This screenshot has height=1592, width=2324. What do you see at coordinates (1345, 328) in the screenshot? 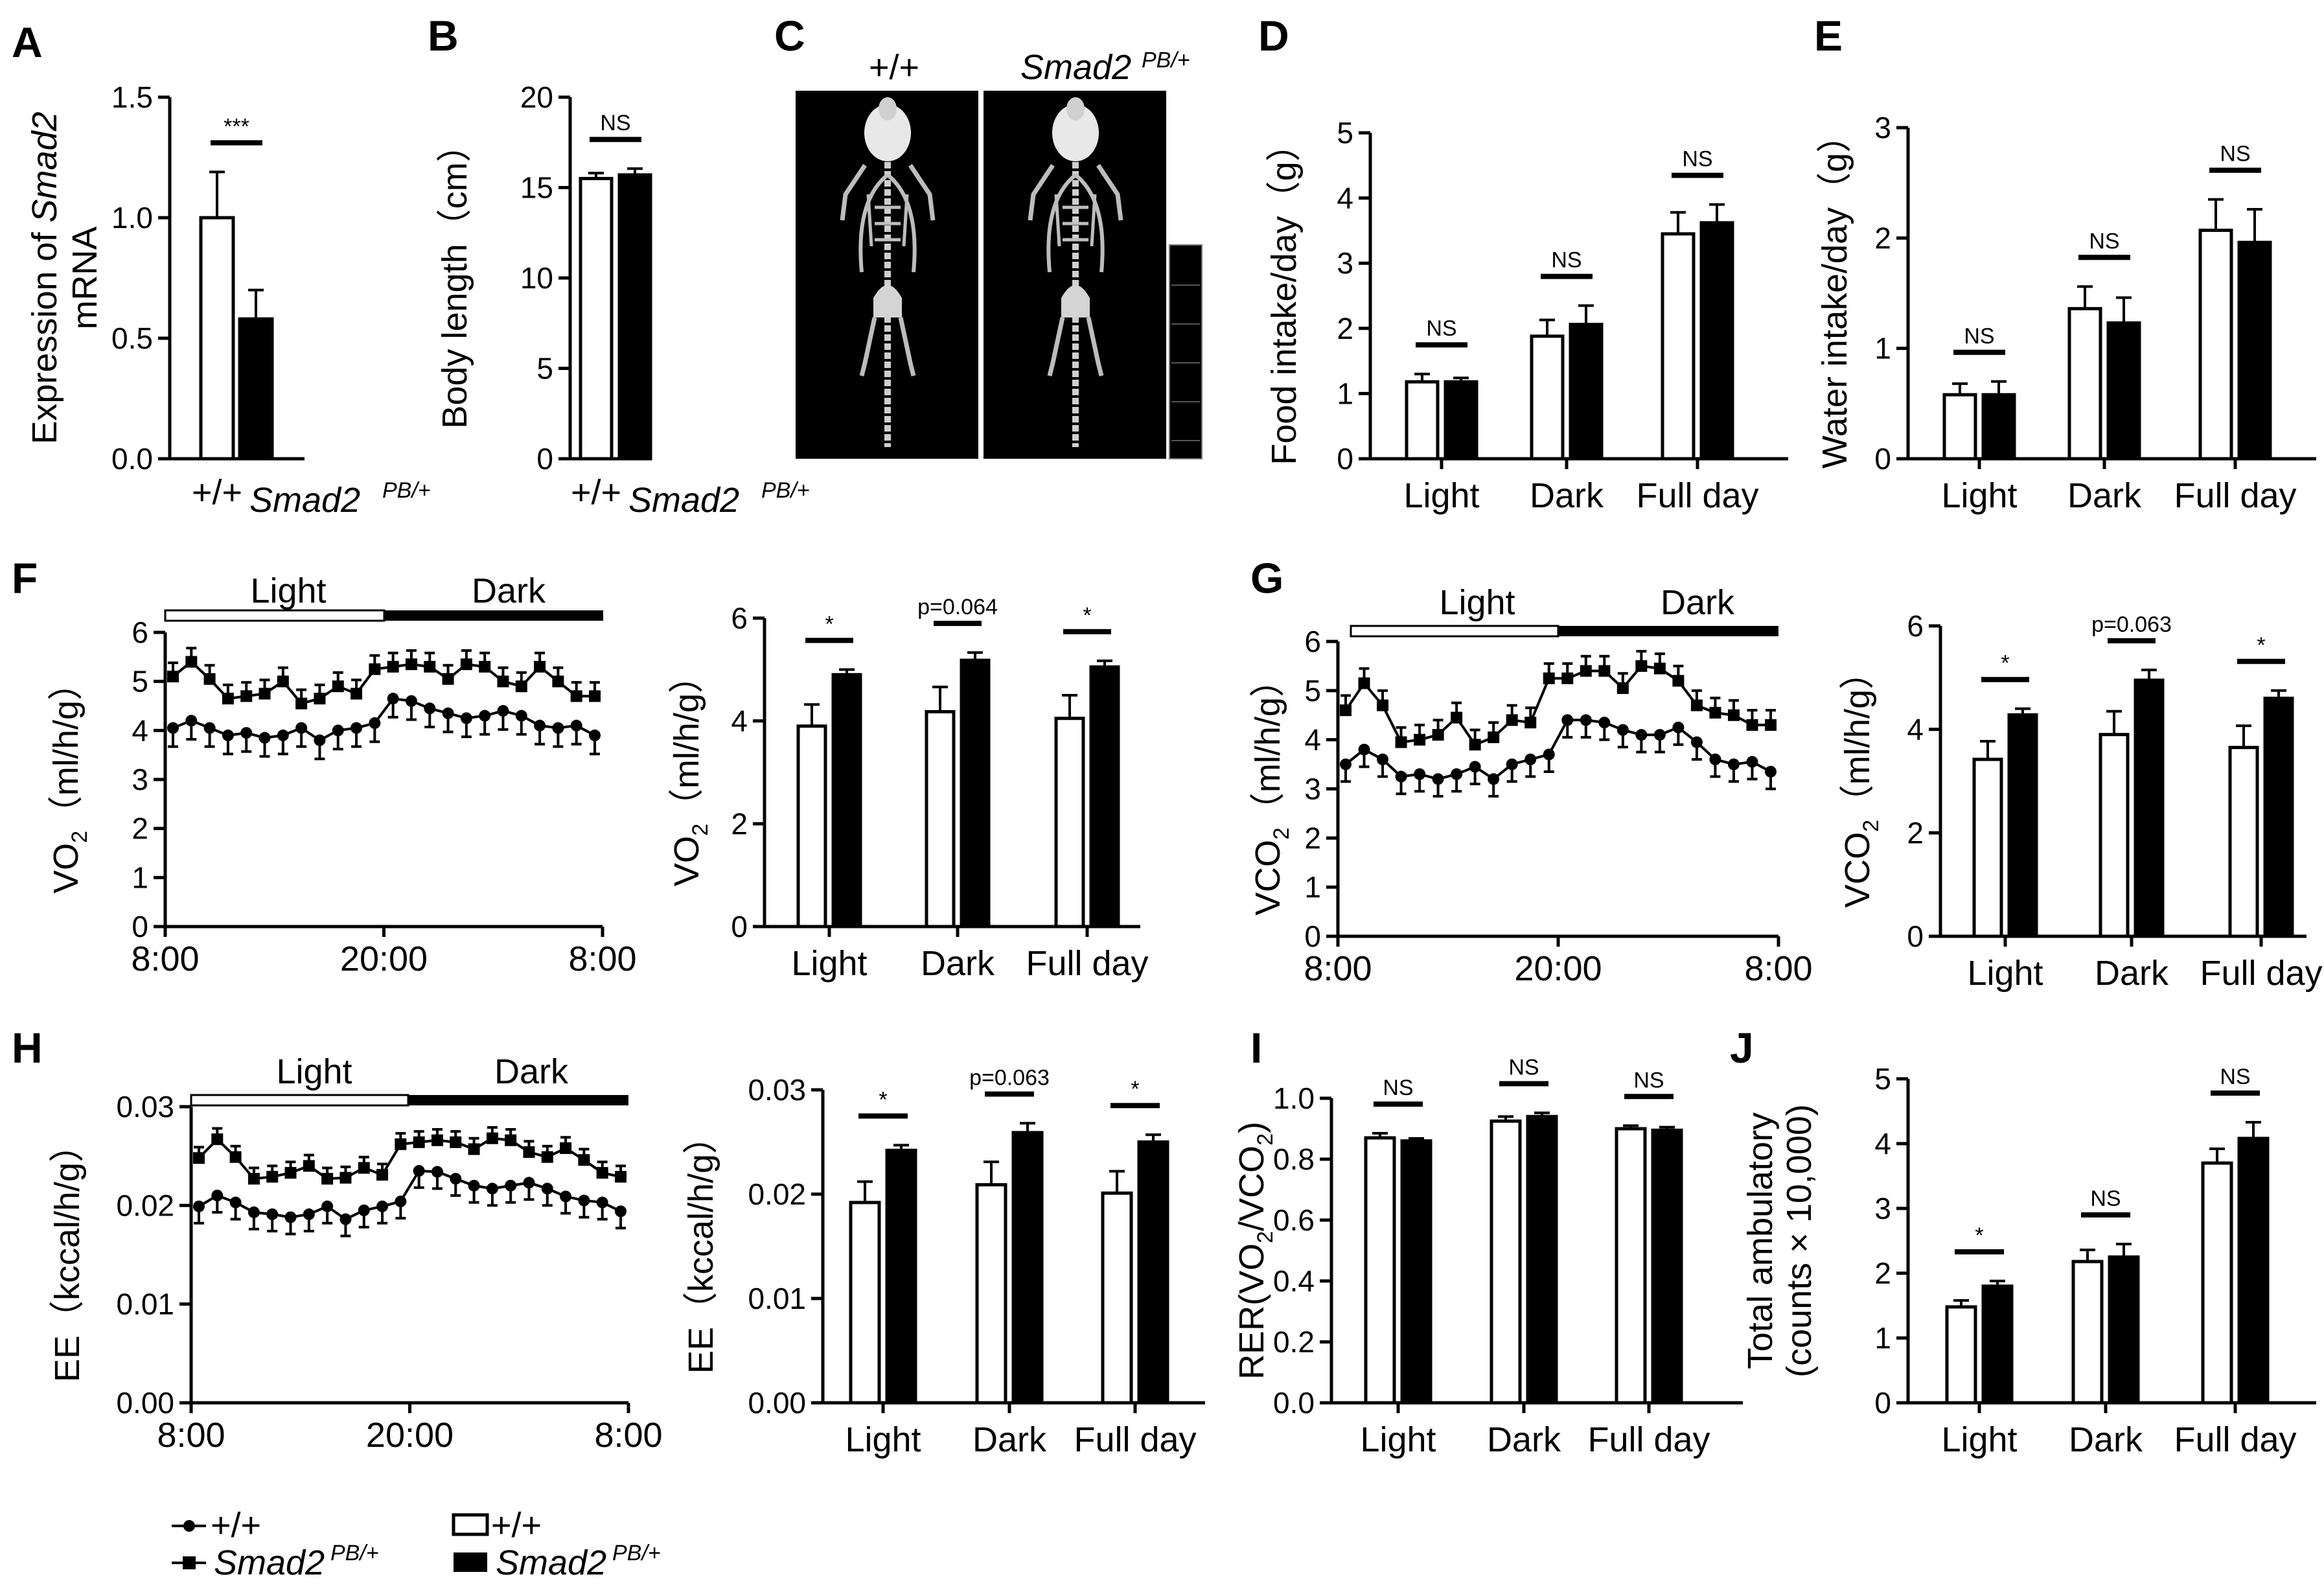
I see `y-tick-label: 2` at bounding box center [1345, 328].